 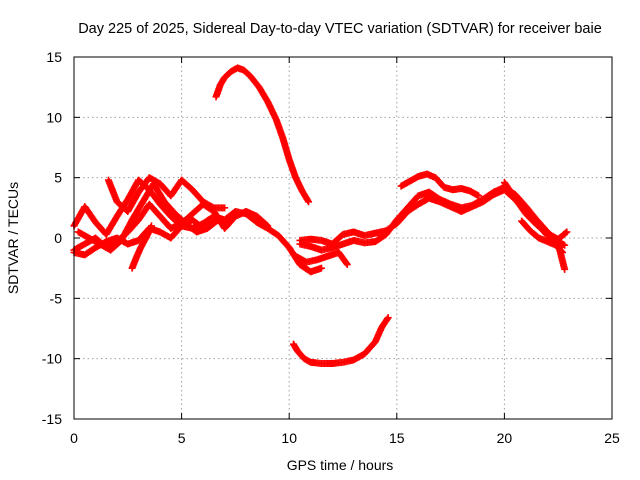 I want to click on y-tick-label: 5, so click(x=58, y=178).